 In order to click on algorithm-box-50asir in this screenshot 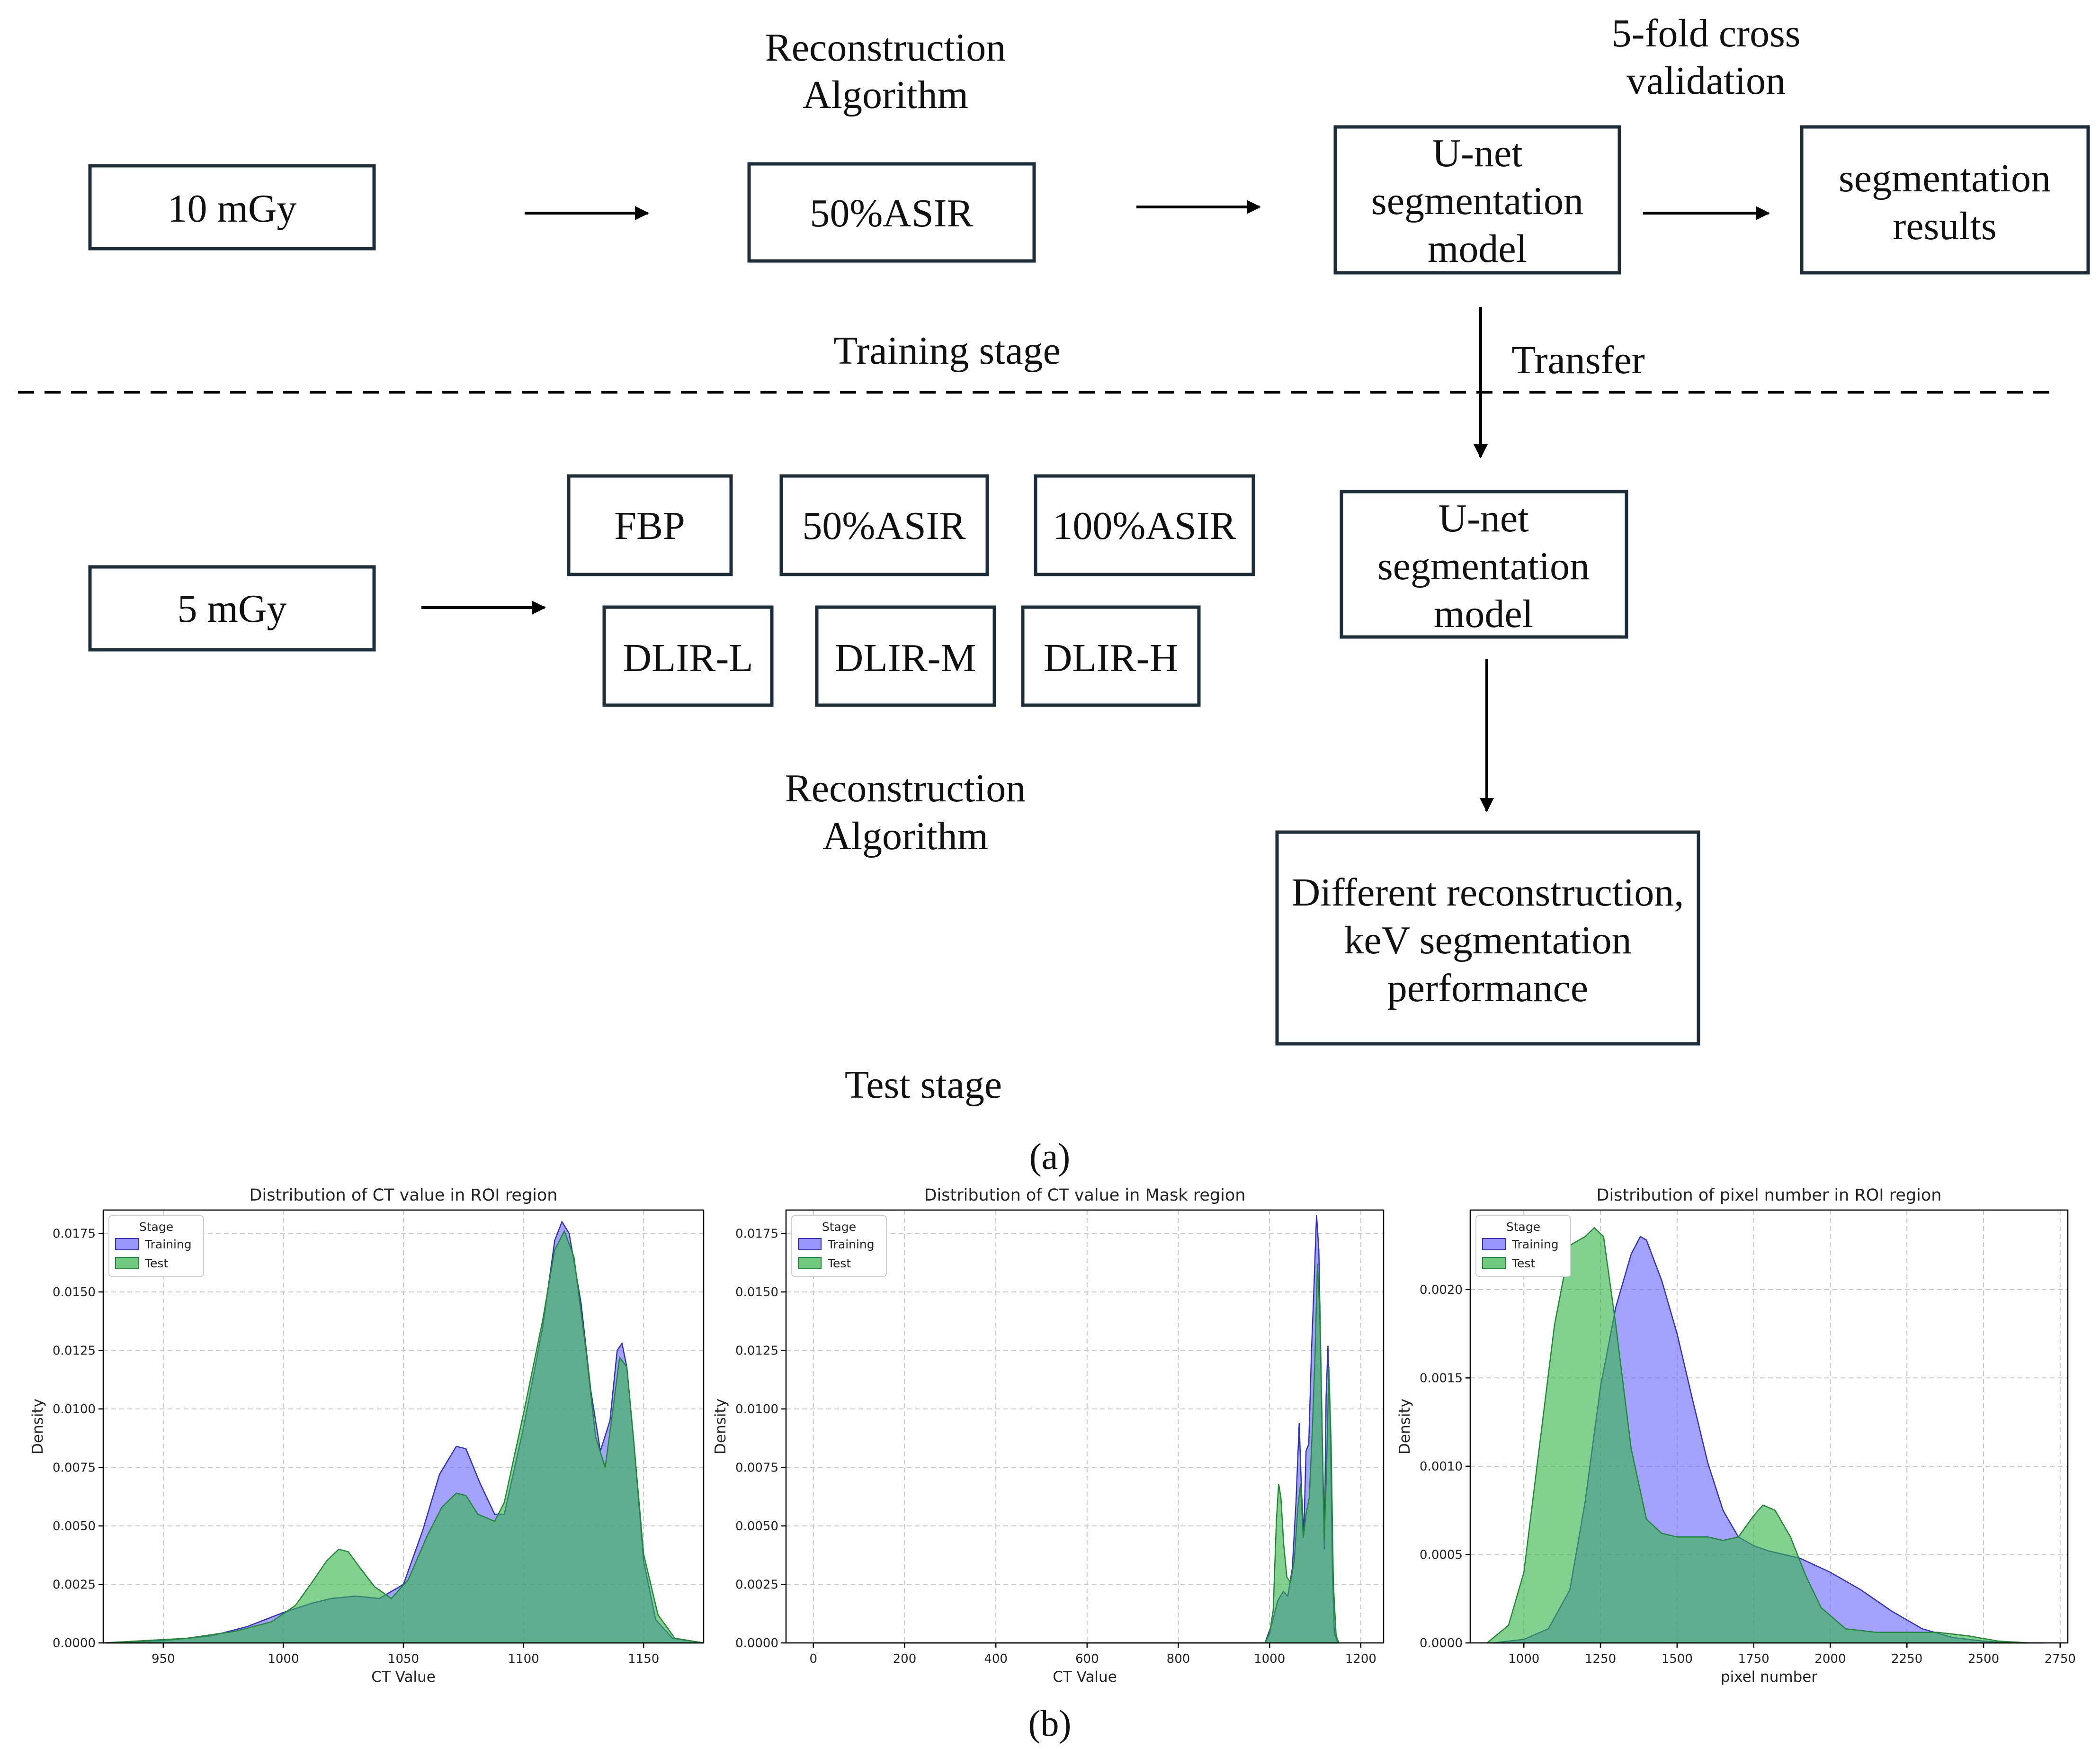, I will do `click(884, 525)`.